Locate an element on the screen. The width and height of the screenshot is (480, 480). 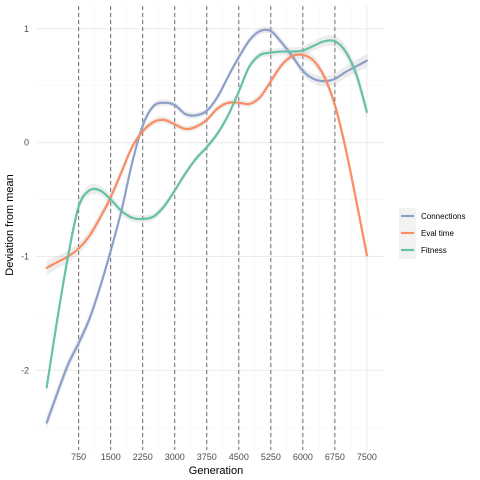
legend-label: Connections is located at coordinates (443, 216).